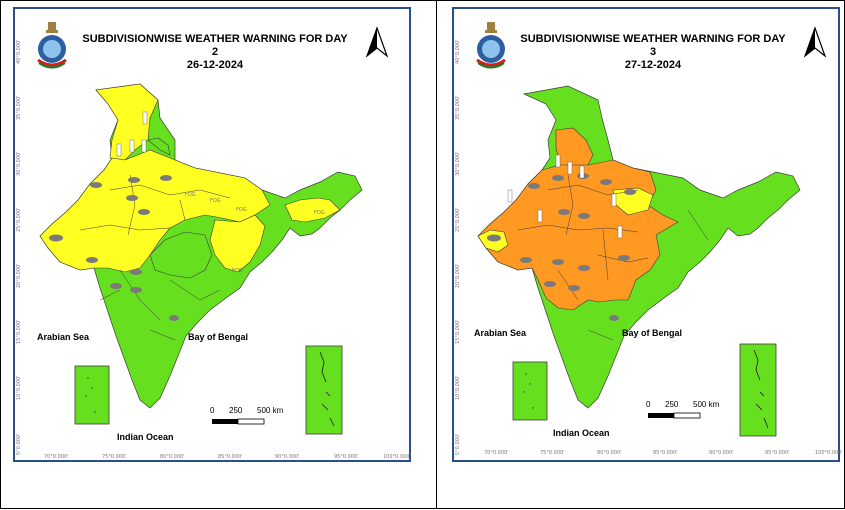 The image size is (845, 510). I want to click on lat-label: 20°0.000', so click(458, 275).